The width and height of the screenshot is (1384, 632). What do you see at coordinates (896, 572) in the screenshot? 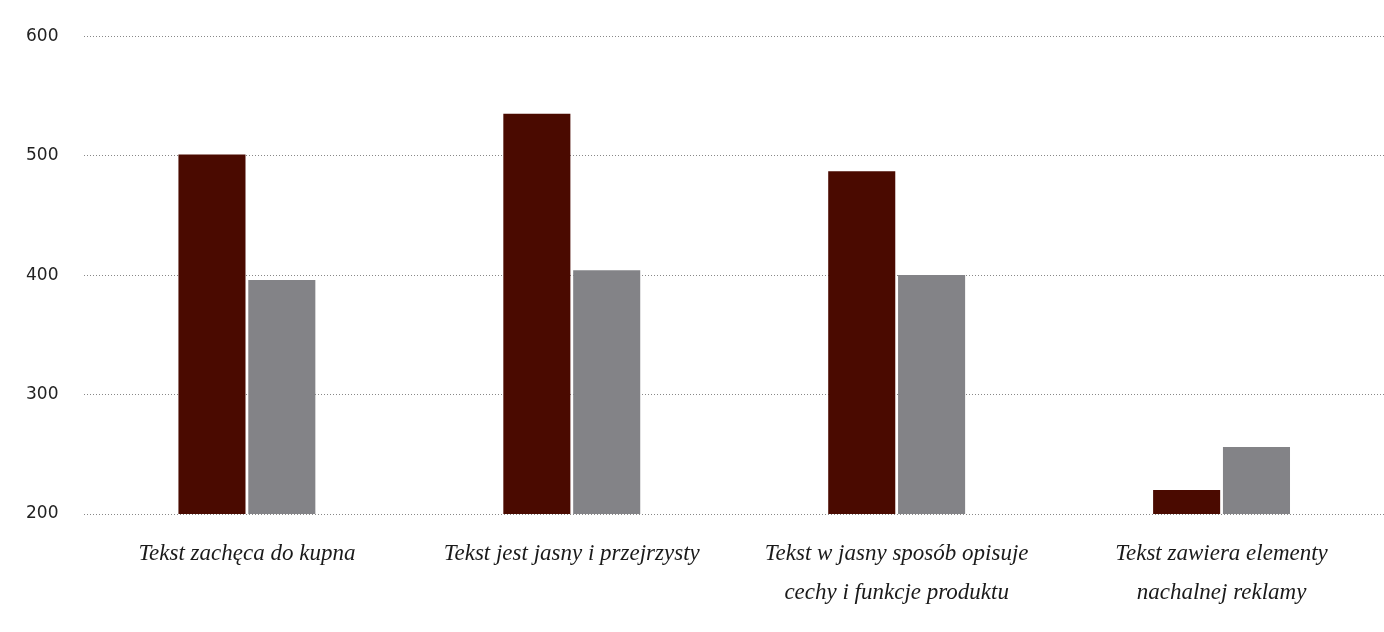
I see `x-tick-label: Tekst w jasny sposób opisuje cechy i funkcje produktu` at bounding box center [896, 572].